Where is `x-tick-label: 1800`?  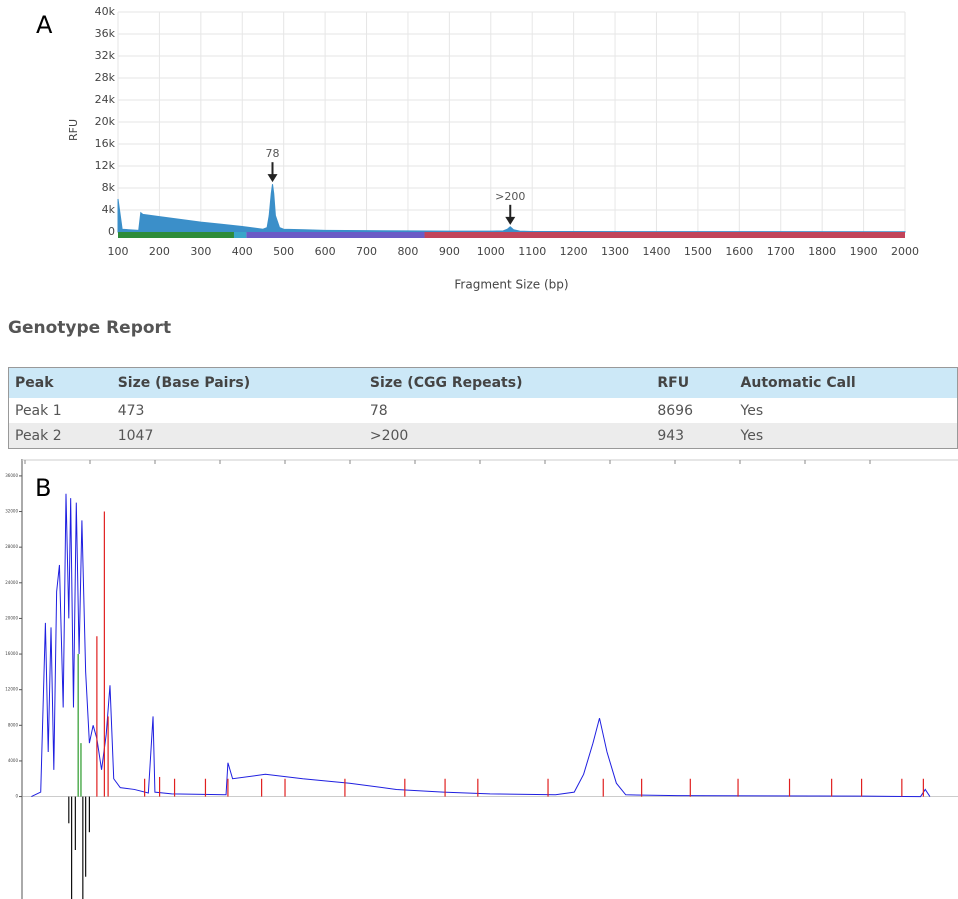
x-tick-label: 1800 is located at coordinates (822, 251).